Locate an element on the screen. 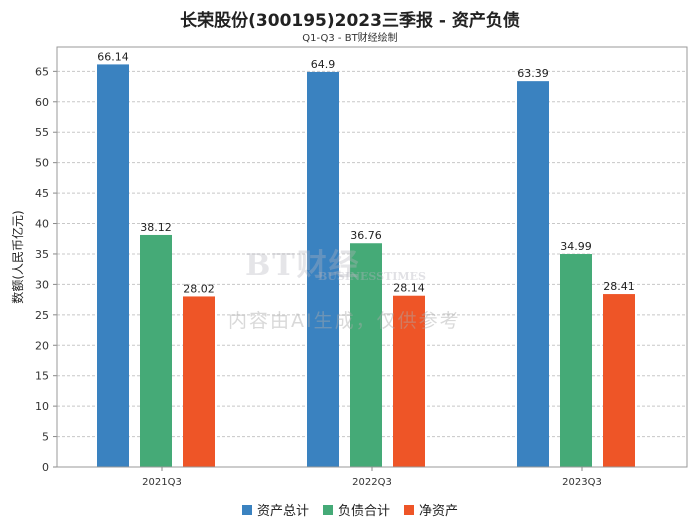  y-tick-label: 10 is located at coordinates (42, 406).